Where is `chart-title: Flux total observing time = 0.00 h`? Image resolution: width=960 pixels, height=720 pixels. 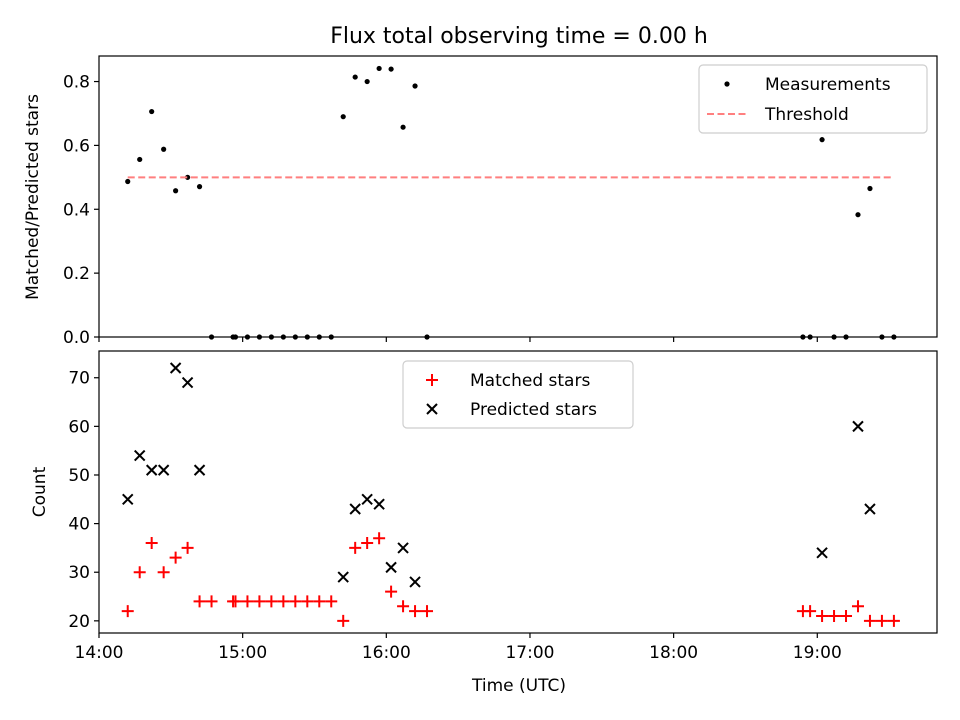
chart-title: Flux total observing time = 0.00 h is located at coordinates (519, 36).